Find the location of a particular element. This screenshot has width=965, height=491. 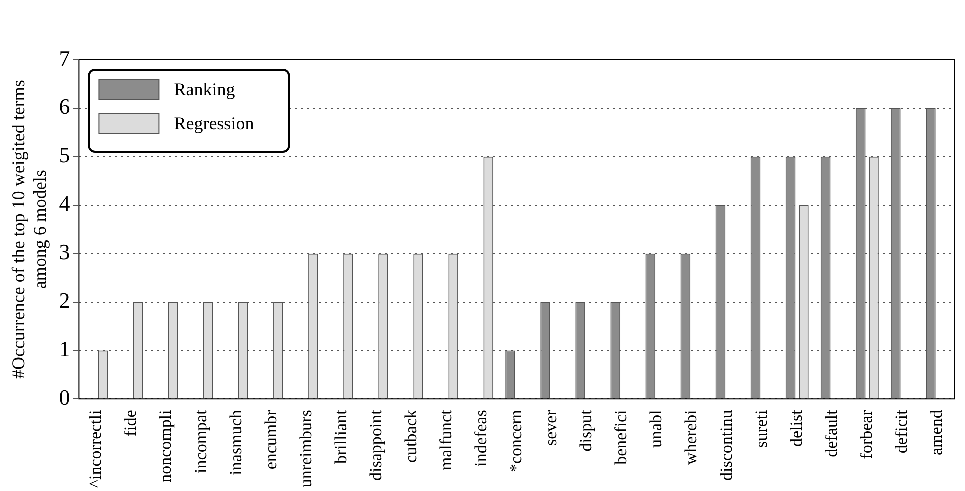

y-tick-label: 2 is located at coordinates (64, 301).